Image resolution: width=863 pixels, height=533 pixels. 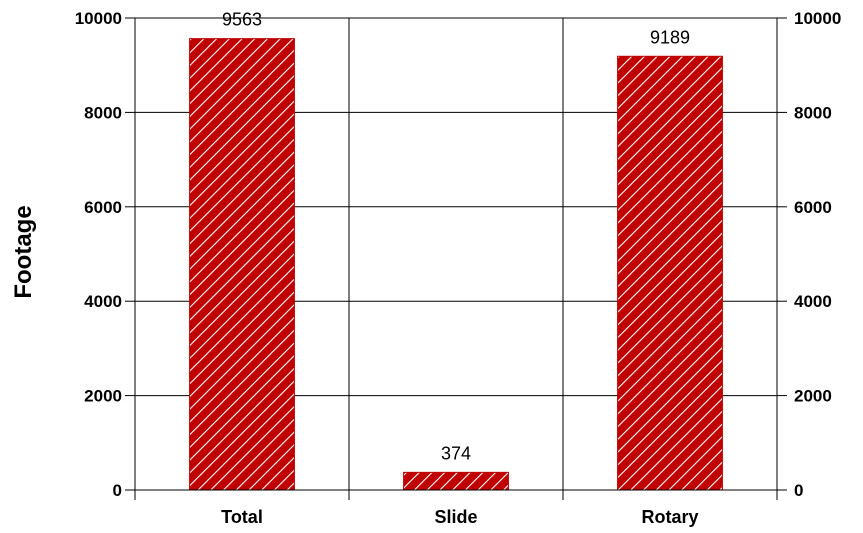 I want to click on right-tick-label: 0, so click(x=798, y=490).